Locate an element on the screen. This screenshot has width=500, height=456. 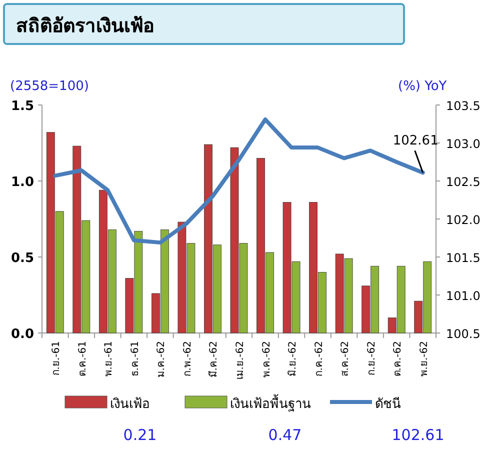
y2-tick-label: 102.0 is located at coordinates (463, 220).